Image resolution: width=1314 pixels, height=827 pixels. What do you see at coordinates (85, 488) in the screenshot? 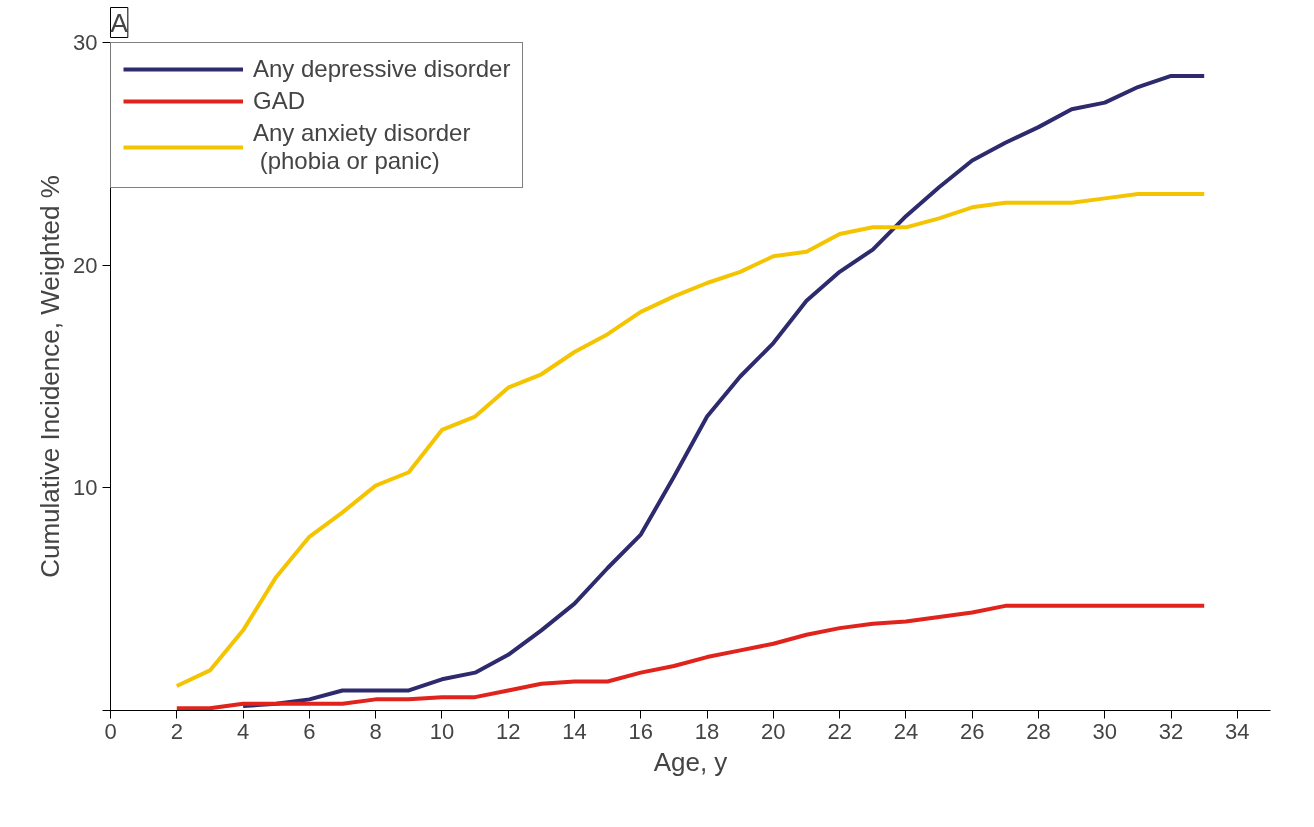
I see `y-tick-label: 10` at bounding box center [85, 488].